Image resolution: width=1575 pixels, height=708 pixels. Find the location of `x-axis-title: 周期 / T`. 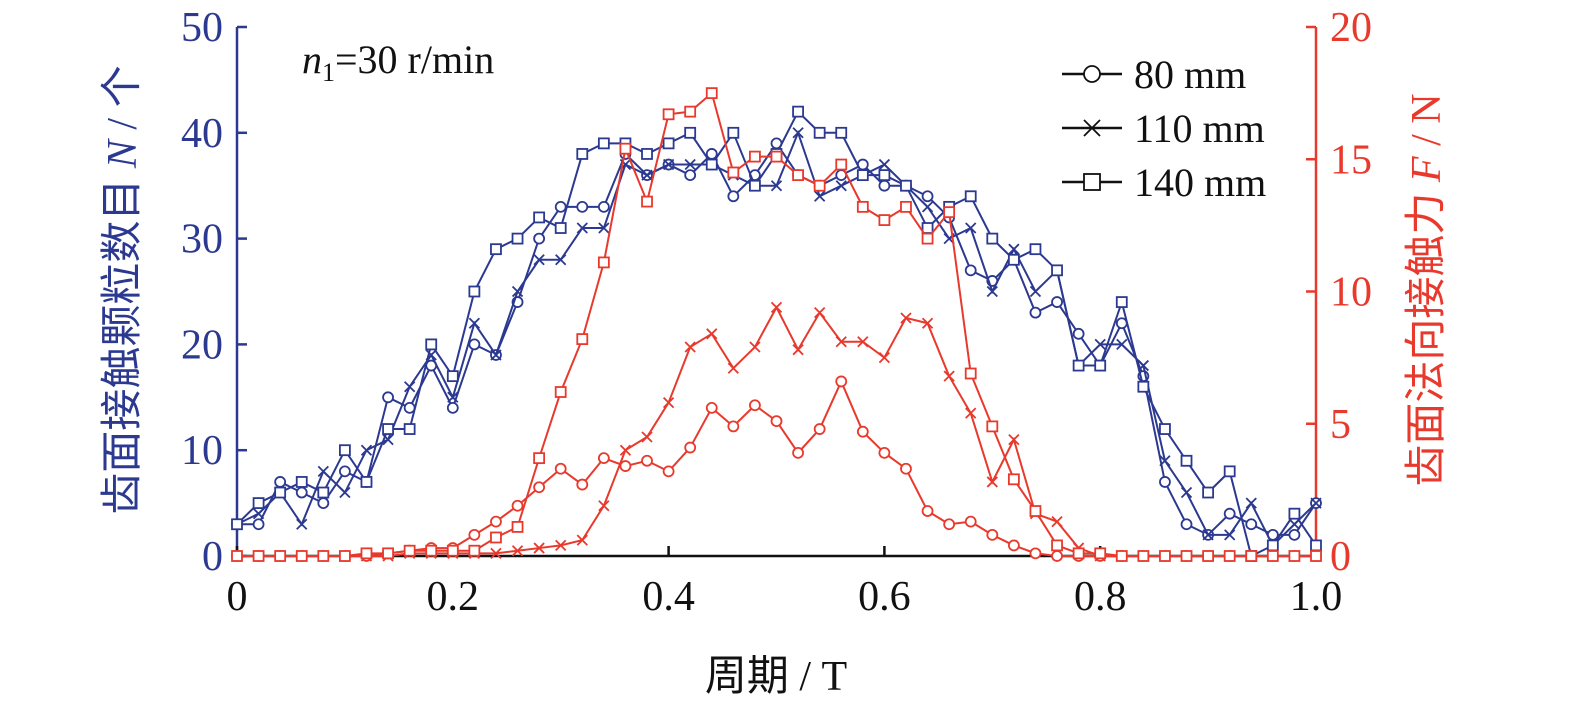

x-axis-title: 周期 / T is located at coordinates (776, 677).